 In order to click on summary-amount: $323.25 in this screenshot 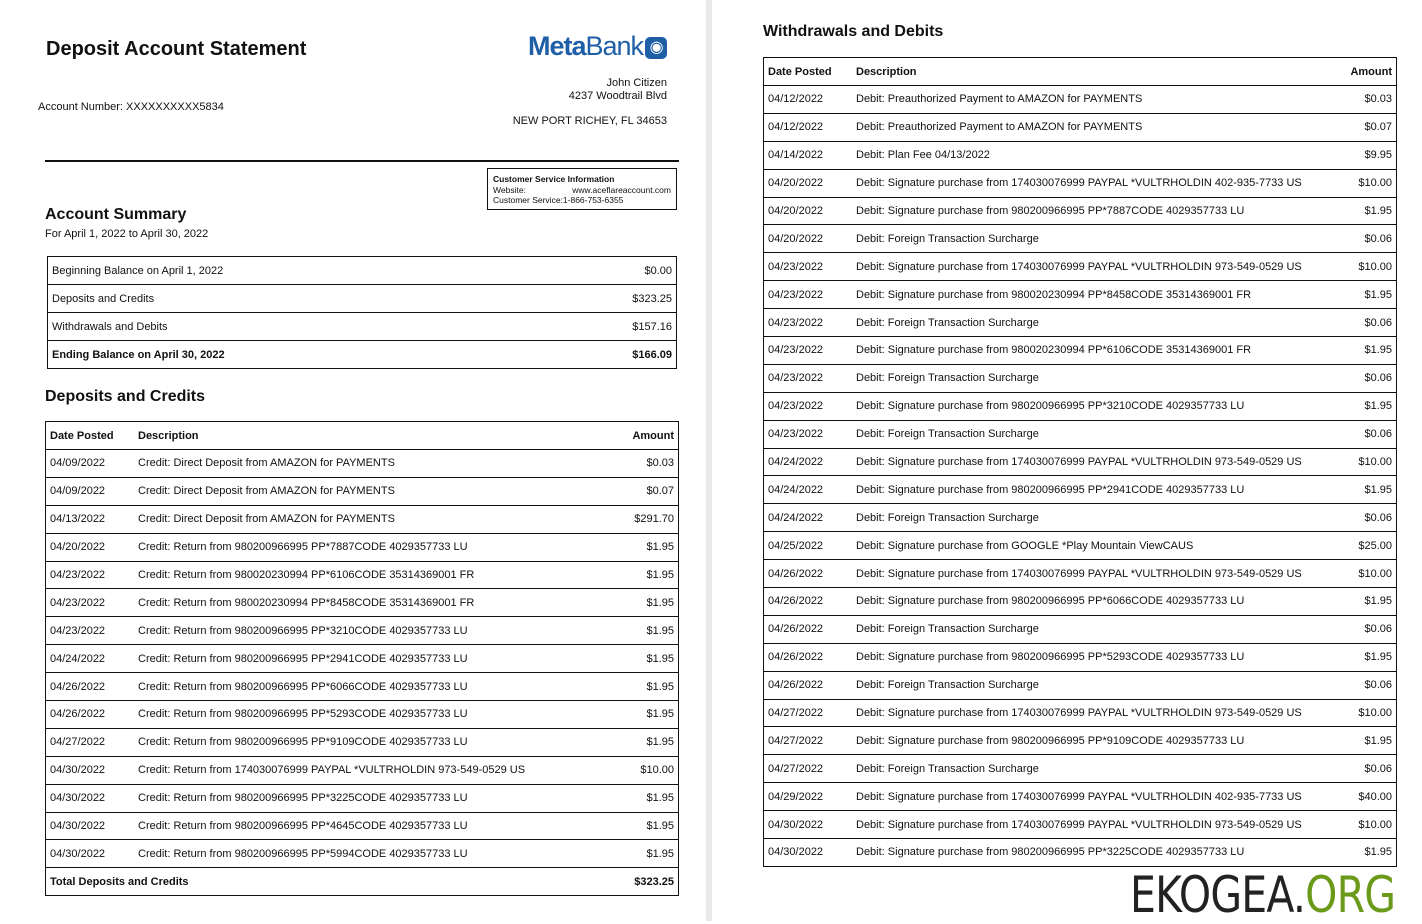, I will do `click(610, 298)`.